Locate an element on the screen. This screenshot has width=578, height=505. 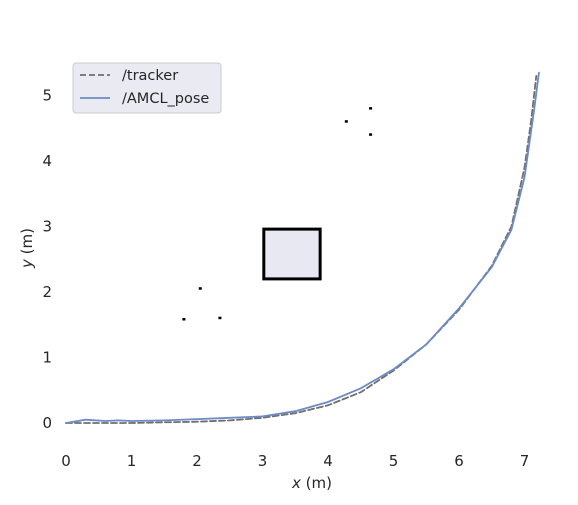
x-tick-label: 2 is located at coordinates (197, 461).